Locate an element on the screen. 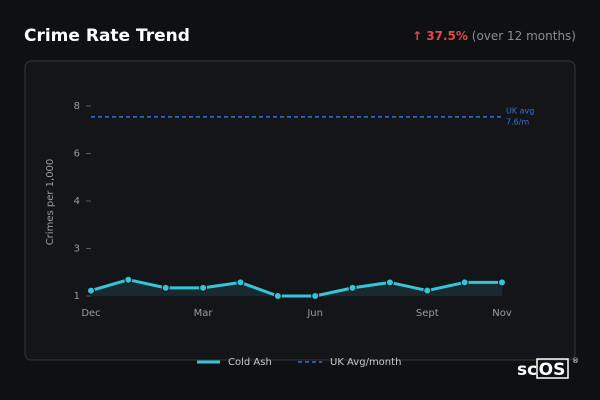  x-tick-label: Dec is located at coordinates (90, 313).